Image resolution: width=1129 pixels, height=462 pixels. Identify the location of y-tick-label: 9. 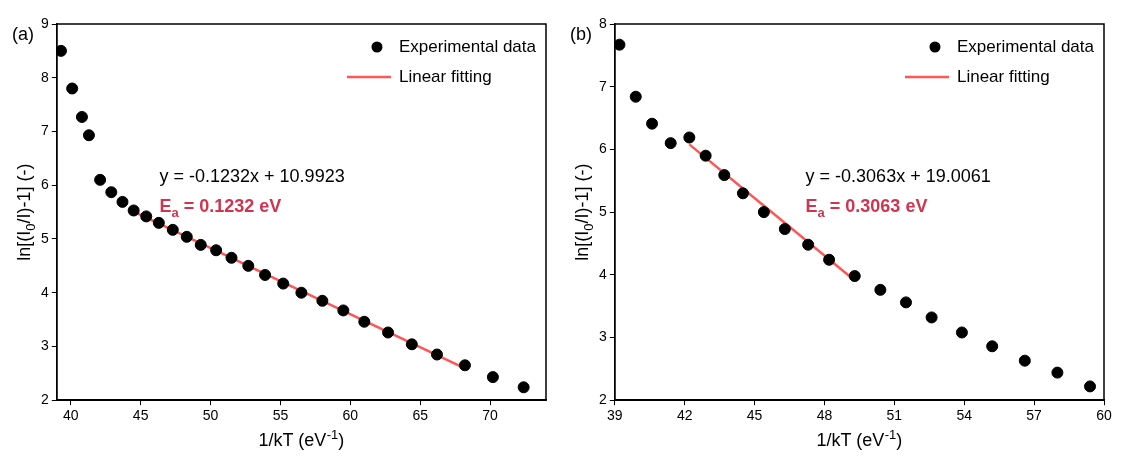
(44, 22).